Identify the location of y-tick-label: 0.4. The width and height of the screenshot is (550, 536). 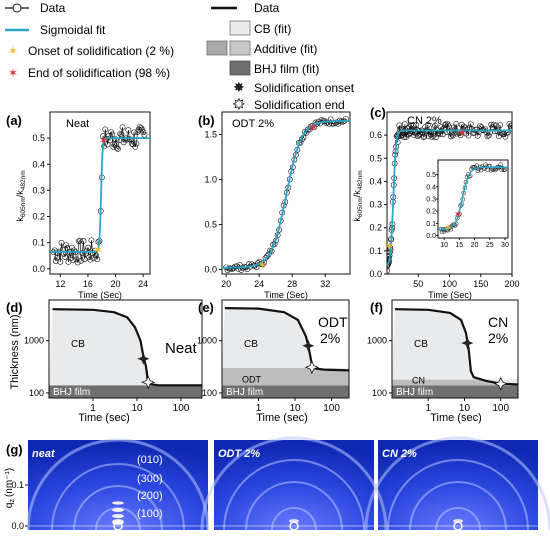
(38, 164).